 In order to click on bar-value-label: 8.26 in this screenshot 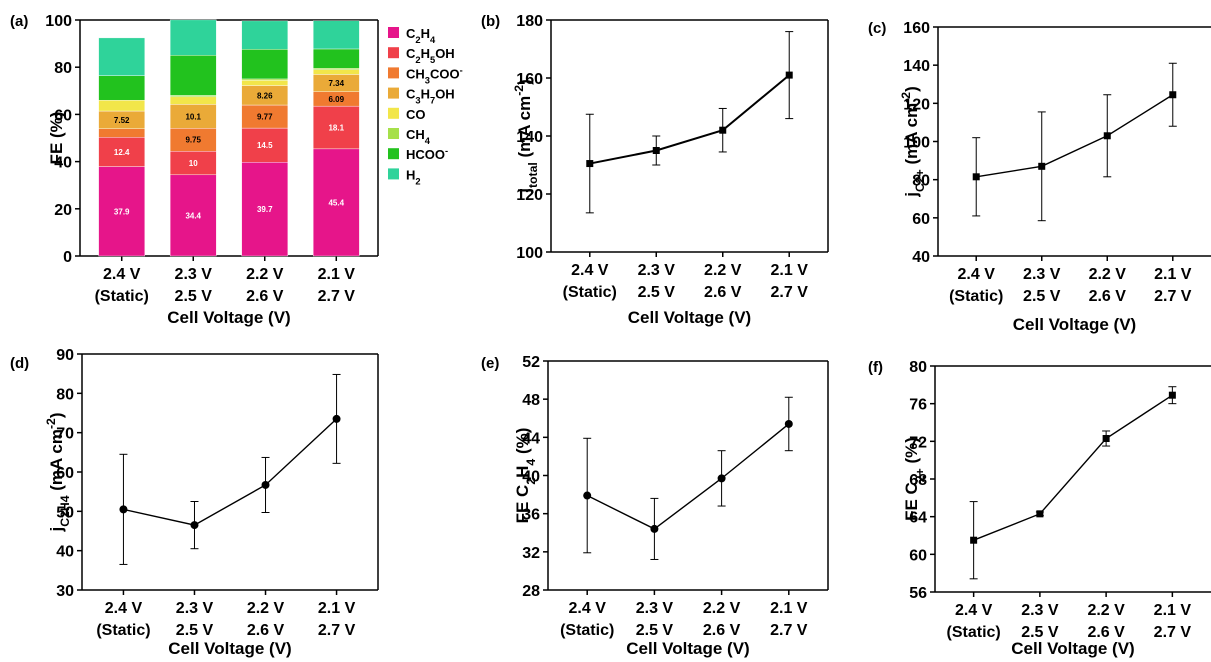, I will do `click(265, 95)`.